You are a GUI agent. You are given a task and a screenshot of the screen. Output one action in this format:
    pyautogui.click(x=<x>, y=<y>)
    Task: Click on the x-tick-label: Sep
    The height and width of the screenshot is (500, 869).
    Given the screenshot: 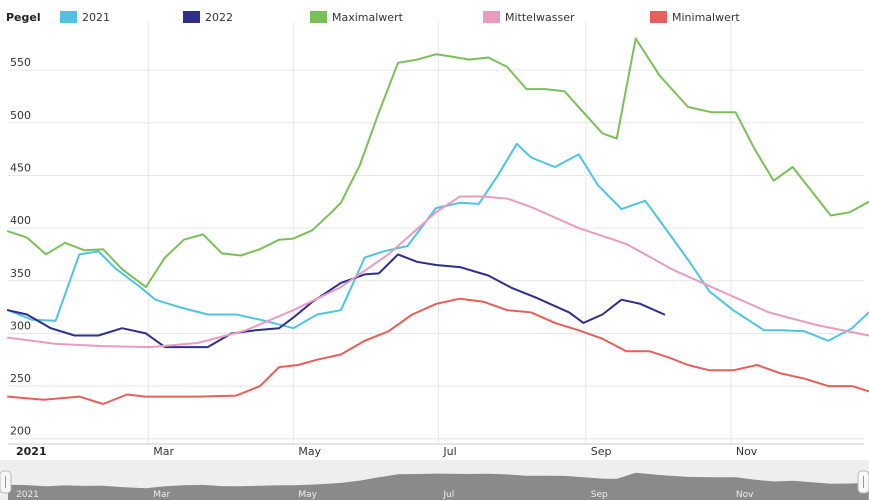 What is the action you would take?
    pyautogui.click(x=601, y=451)
    